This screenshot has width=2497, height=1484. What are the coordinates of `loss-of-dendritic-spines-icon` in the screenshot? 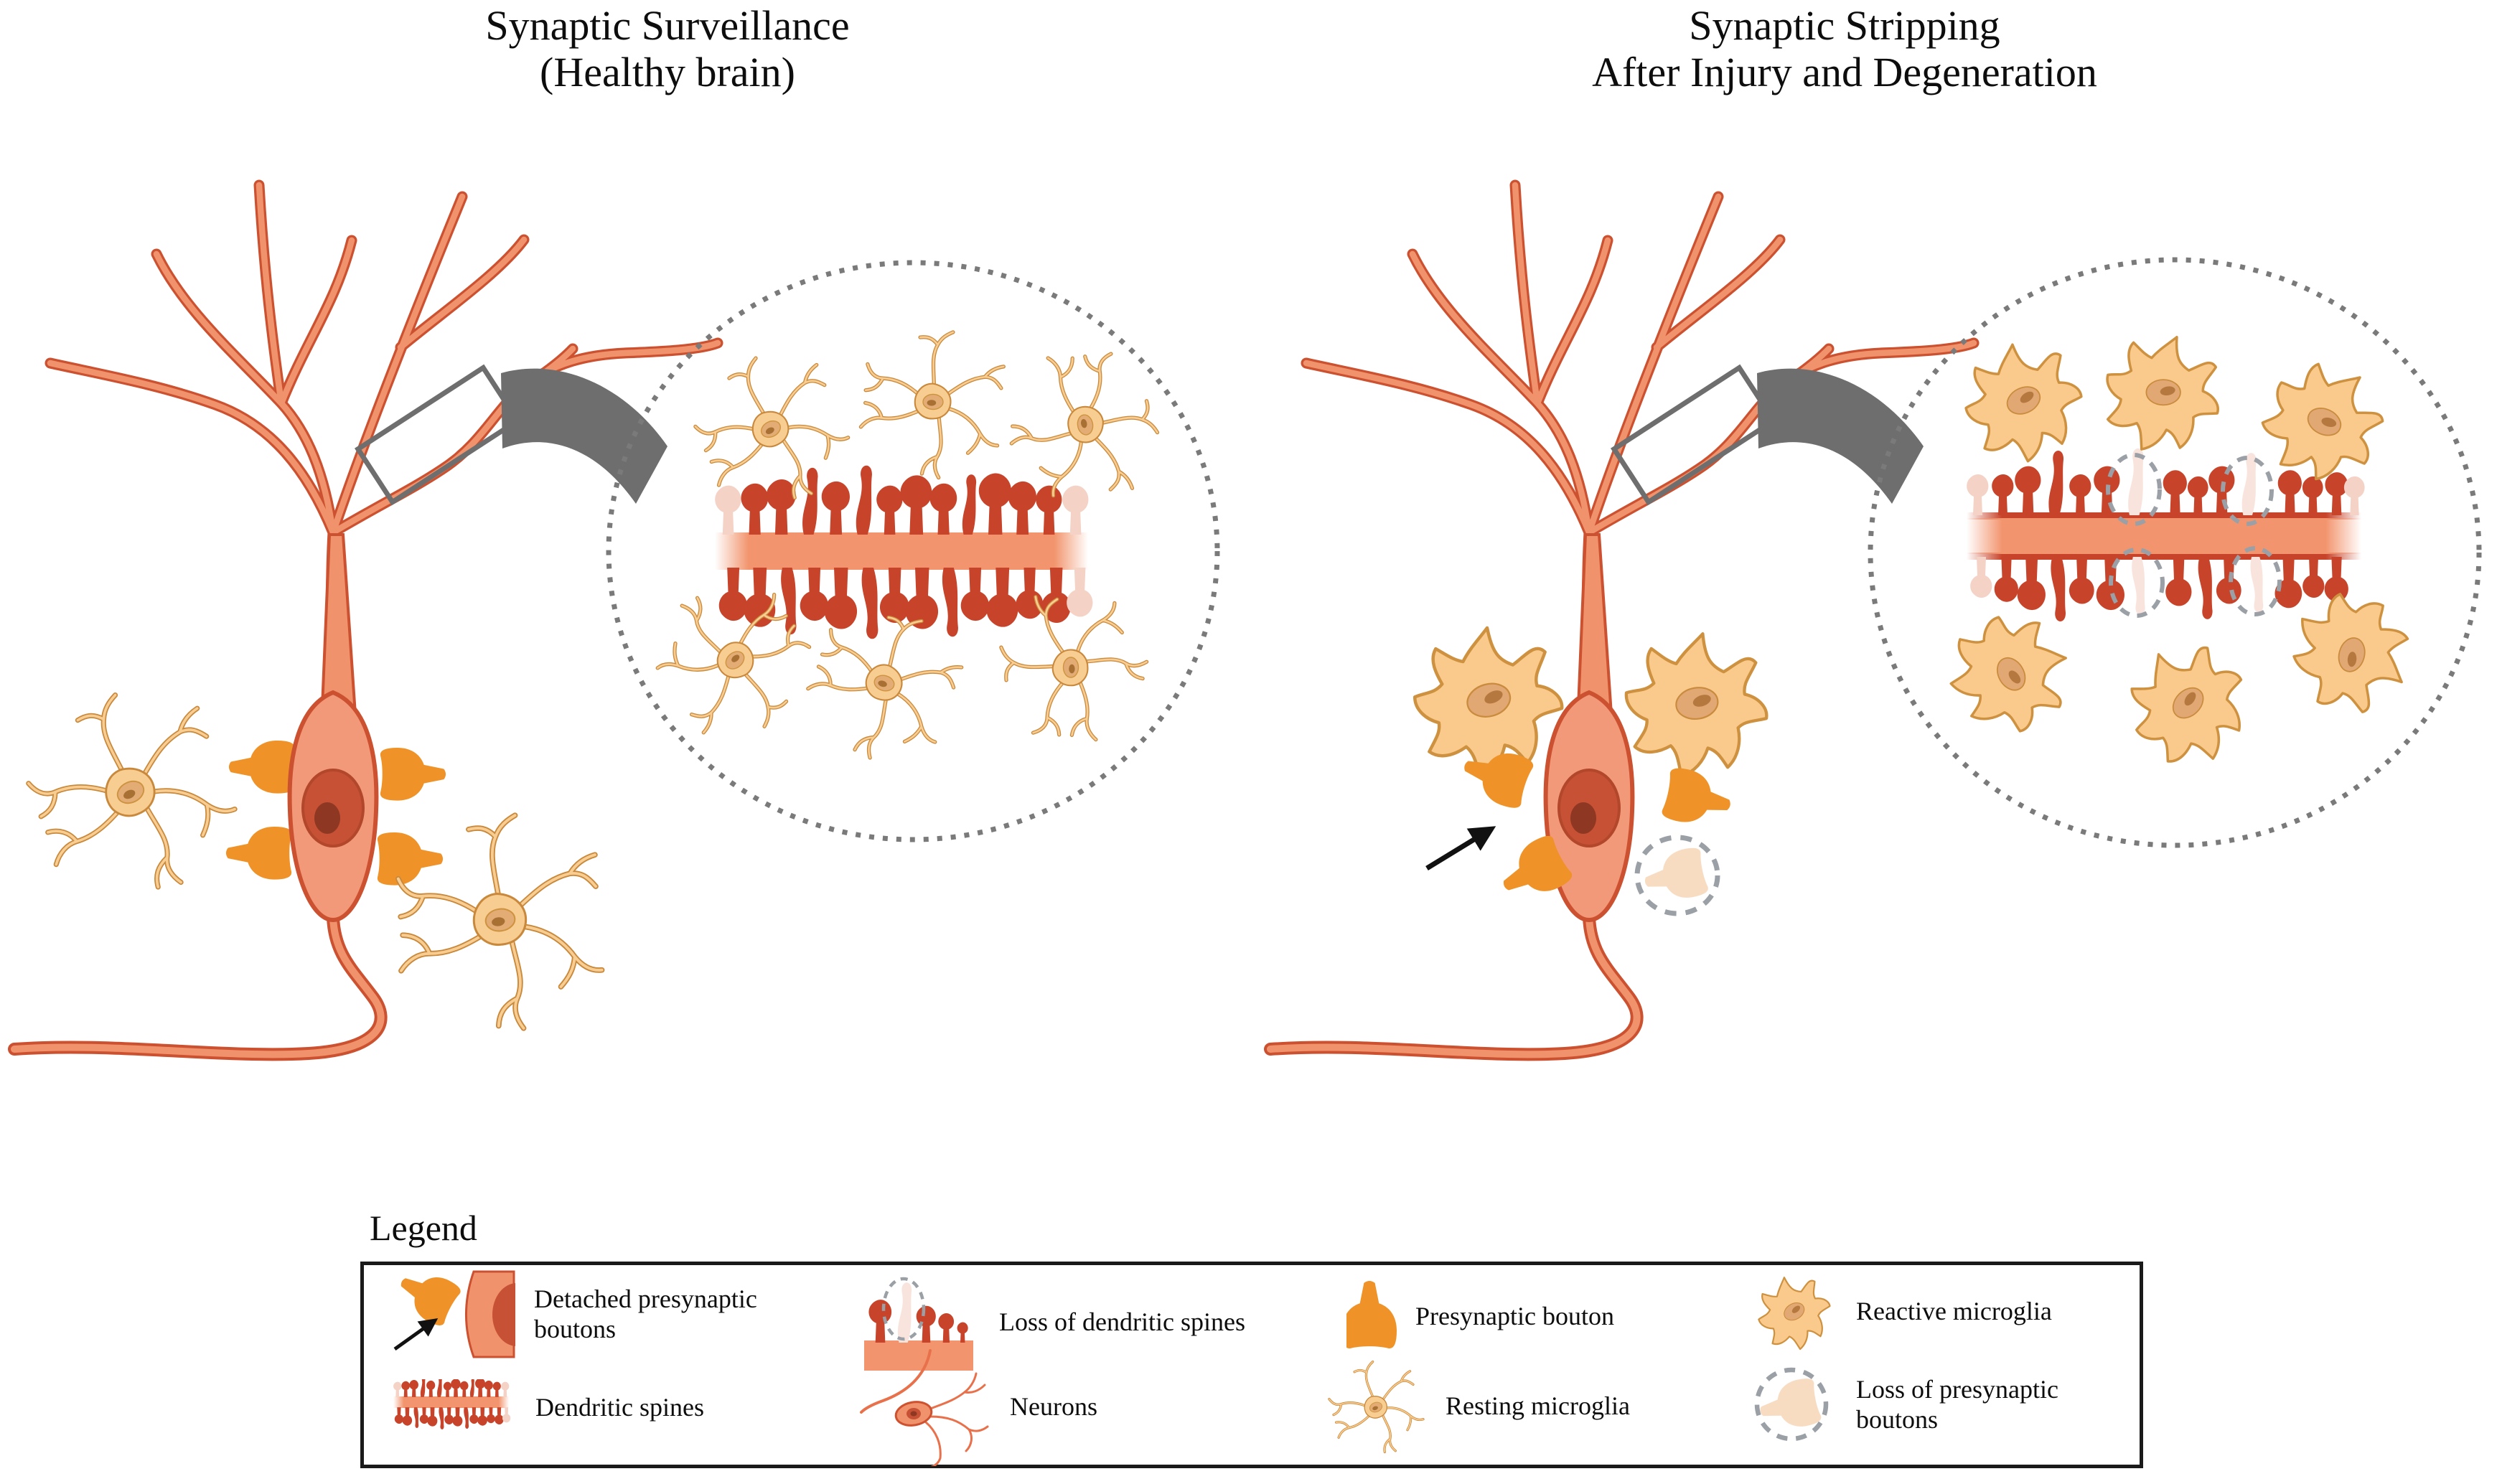 It's located at (919, 1324).